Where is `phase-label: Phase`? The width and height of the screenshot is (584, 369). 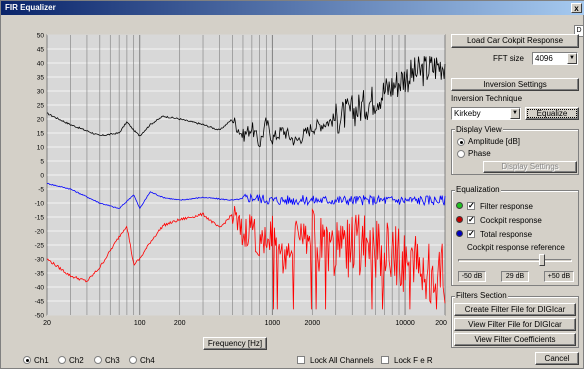
phase-label: Phase is located at coordinates (479, 153).